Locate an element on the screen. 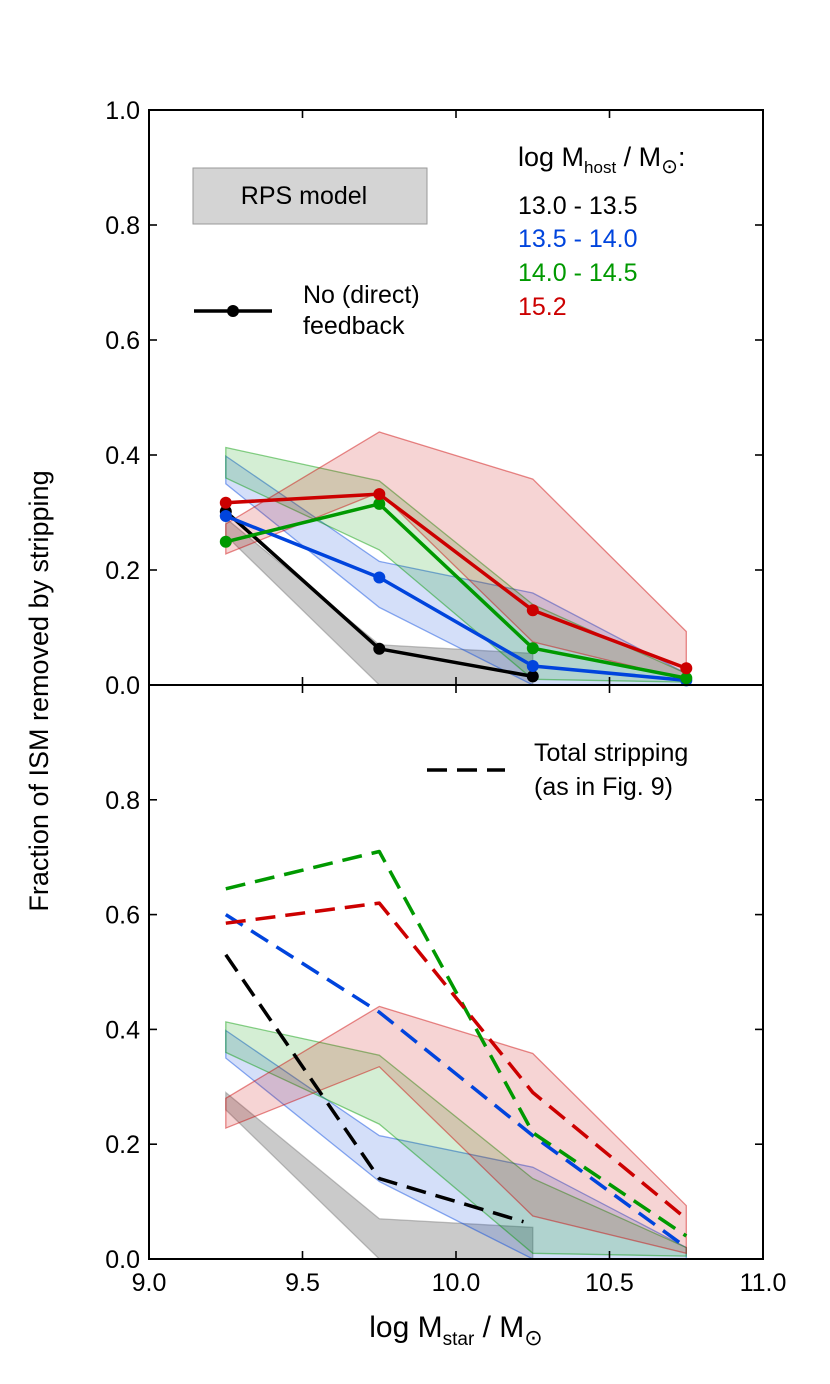 The width and height of the screenshot is (830, 1384). dashed-line-bottom-13p0-13p5 is located at coordinates (374, 1088).